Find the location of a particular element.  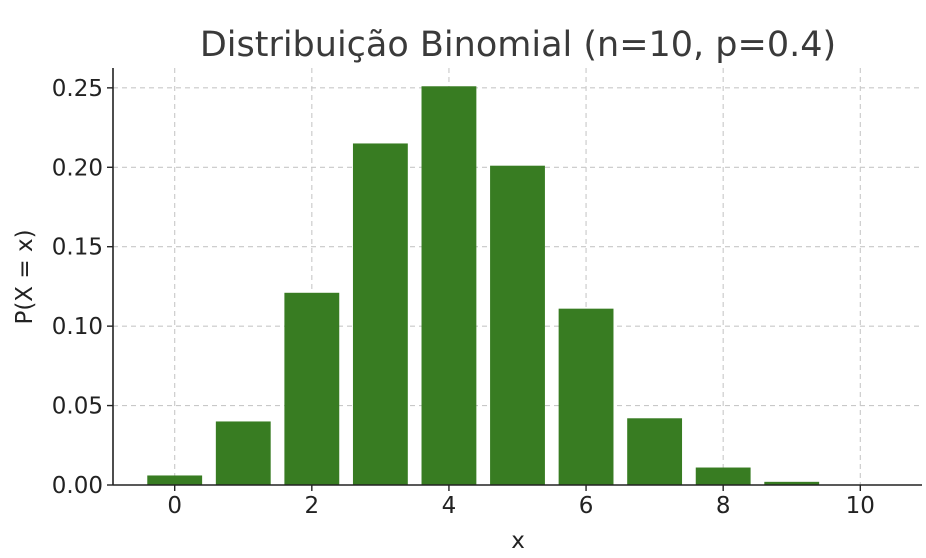

y-tick-label: 0.00 is located at coordinates (77, 486).